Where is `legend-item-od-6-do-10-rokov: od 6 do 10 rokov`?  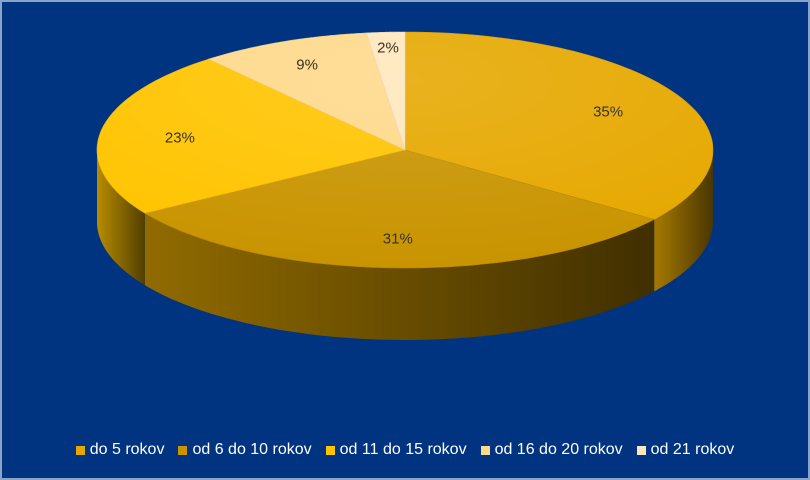 legend-item-od-6-do-10-rokov: od 6 do 10 rokov is located at coordinates (245, 450).